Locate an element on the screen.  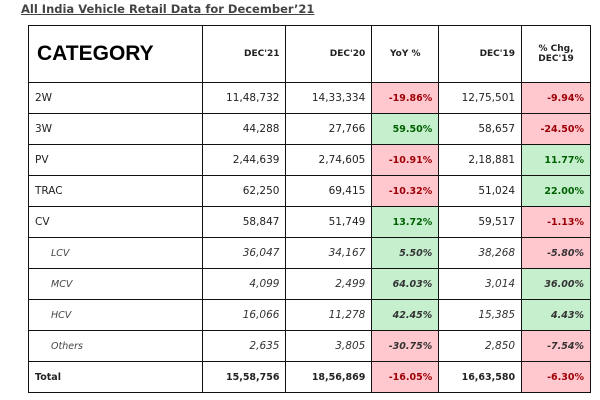
table-row: PV 2,44,639 2,74,605 -10.91% 2,18,881 11.77% is located at coordinates (309, 160).